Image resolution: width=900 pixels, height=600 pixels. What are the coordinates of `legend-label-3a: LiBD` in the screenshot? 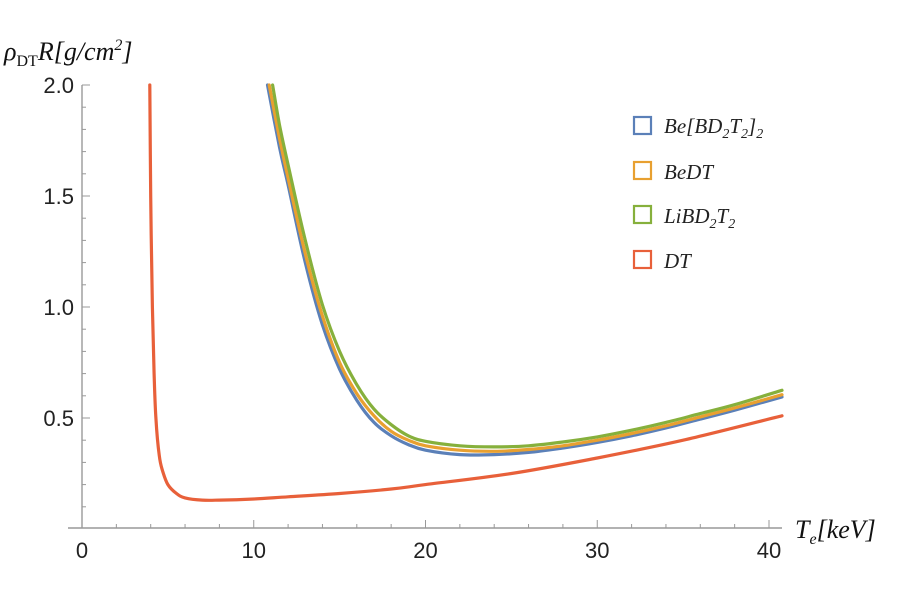 It's located at (686, 216).